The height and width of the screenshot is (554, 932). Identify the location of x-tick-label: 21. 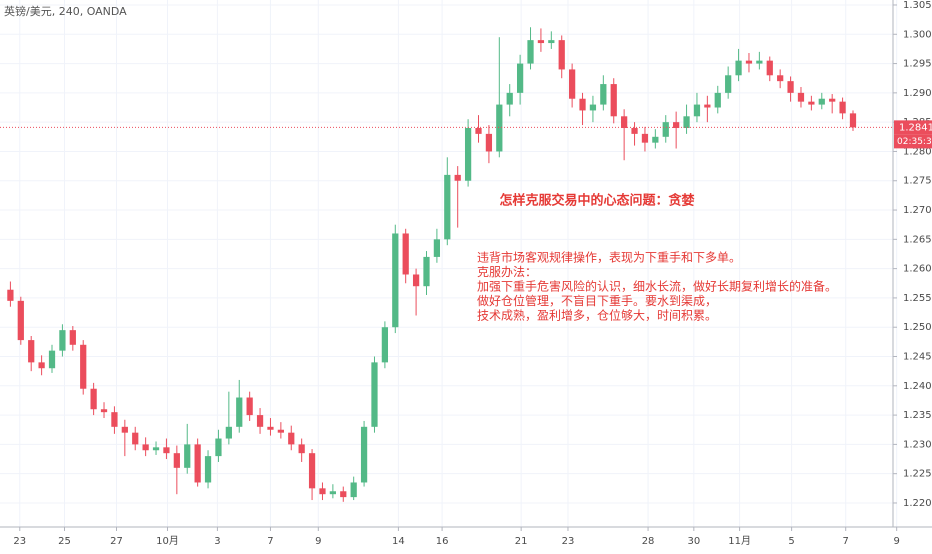
(521, 541).